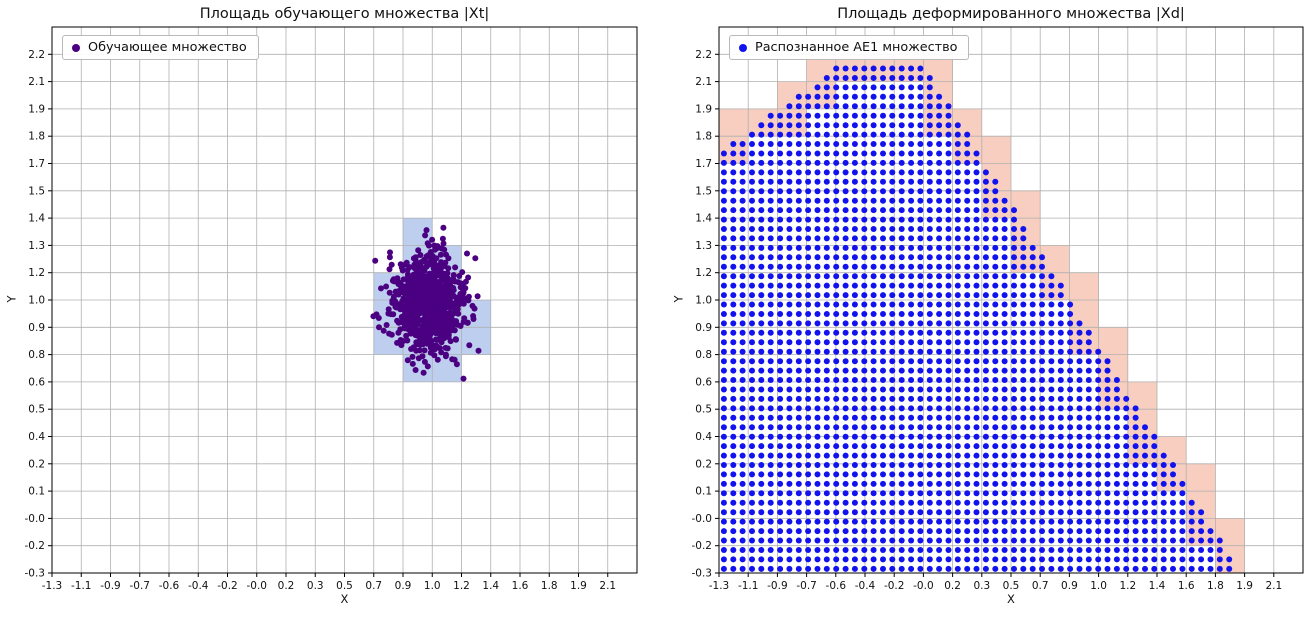  Describe the element at coordinates (344, 586) in the screenshot. I see `x-tick-label: 0.5` at that location.